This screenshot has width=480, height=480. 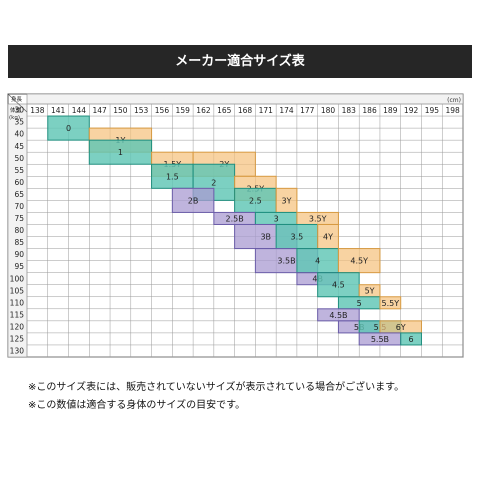 I want to click on size-label: 3Y, so click(x=287, y=200).